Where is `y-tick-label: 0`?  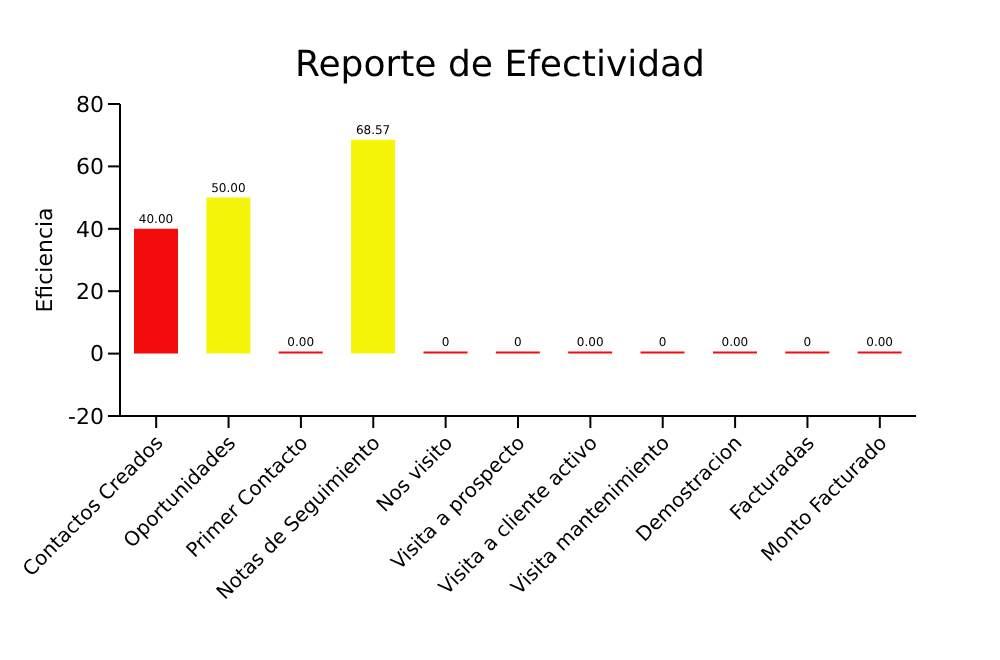
y-tick-label: 0 is located at coordinates (97, 354).